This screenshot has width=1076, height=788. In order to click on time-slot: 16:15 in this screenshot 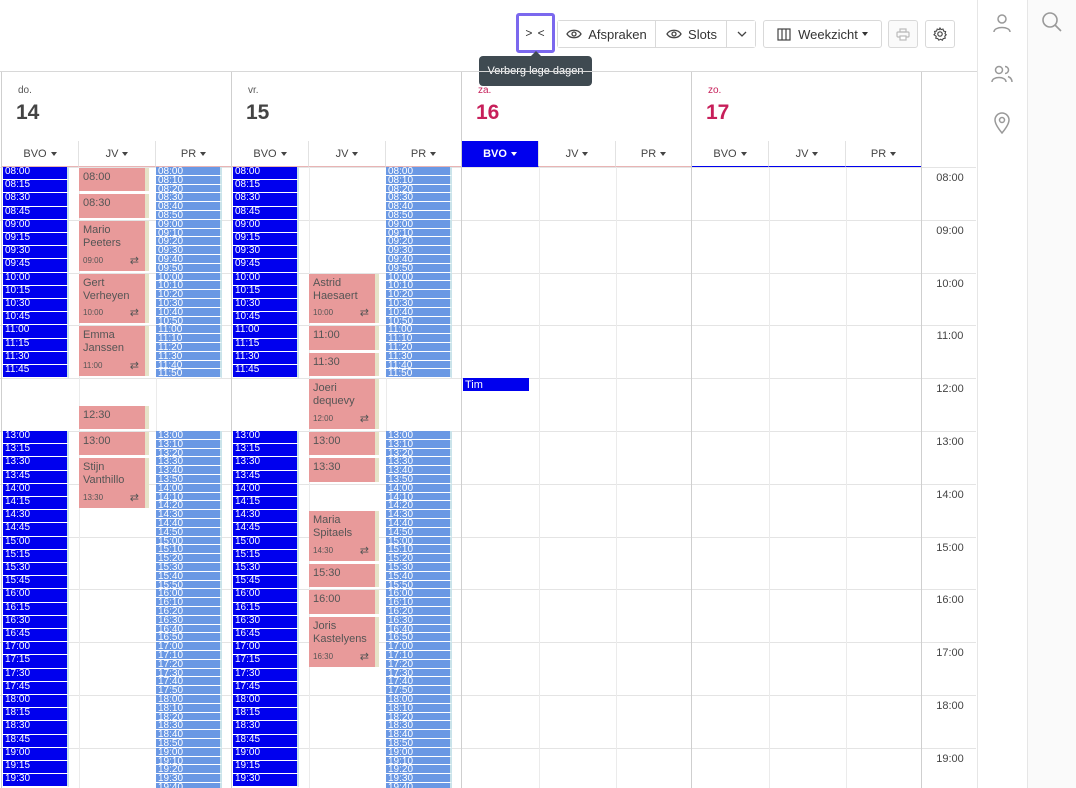, I will do `click(36, 609)`.